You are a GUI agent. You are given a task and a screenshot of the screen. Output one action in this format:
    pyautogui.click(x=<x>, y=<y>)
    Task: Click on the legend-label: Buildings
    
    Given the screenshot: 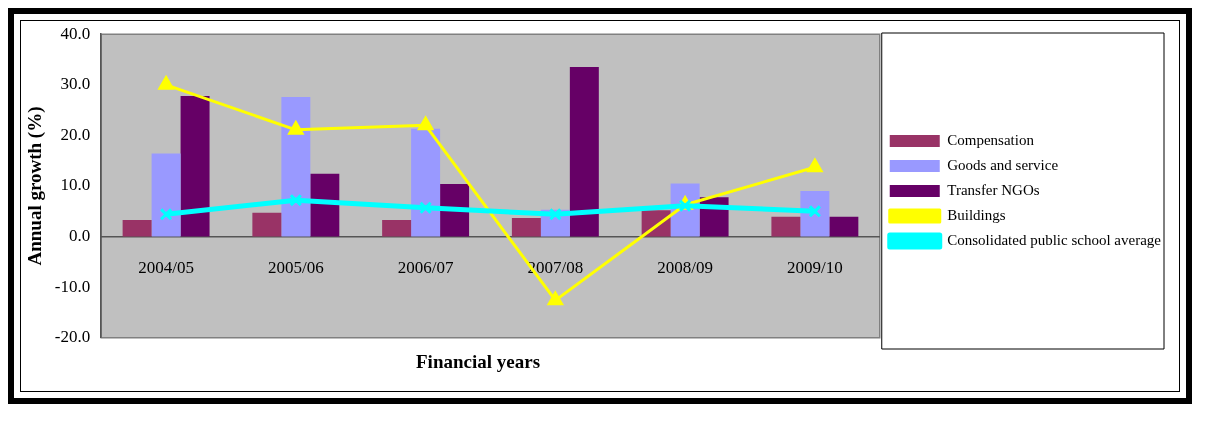 What is the action you would take?
    pyautogui.click(x=976, y=214)
    